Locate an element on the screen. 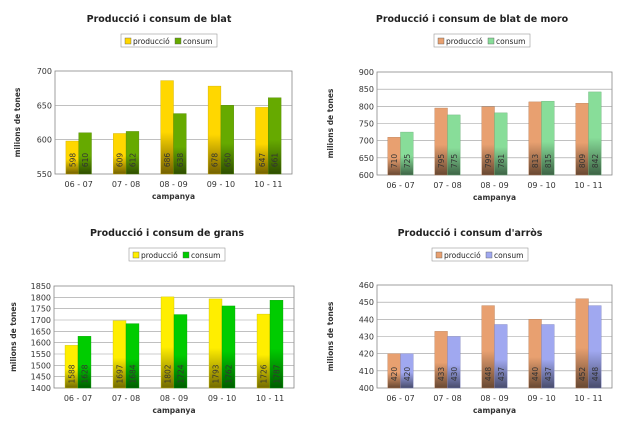 This screenshot has height=429, width=640. y-tick-label: 1650 is located at coordinates (41, 331).